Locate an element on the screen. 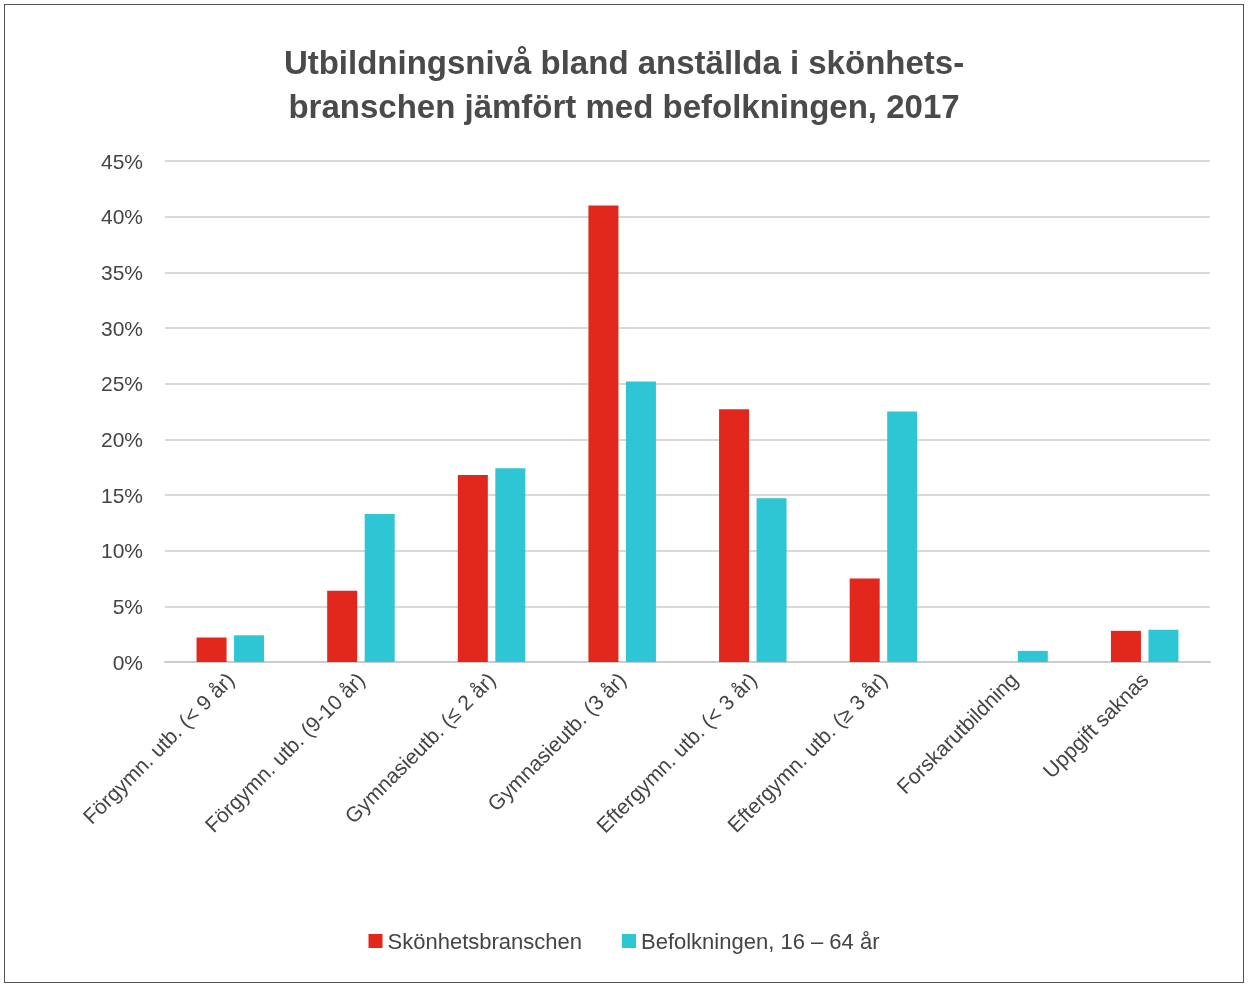  y-tick-label: 15% is located at coordinates (121, 495).